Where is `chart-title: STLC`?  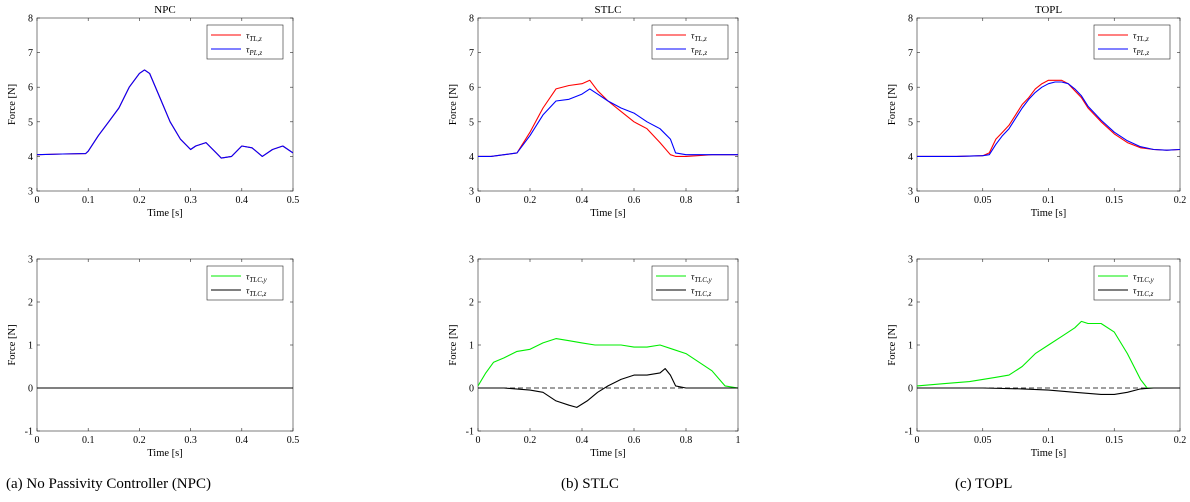
chart-title: STLC is located at coordinates (608, 10).